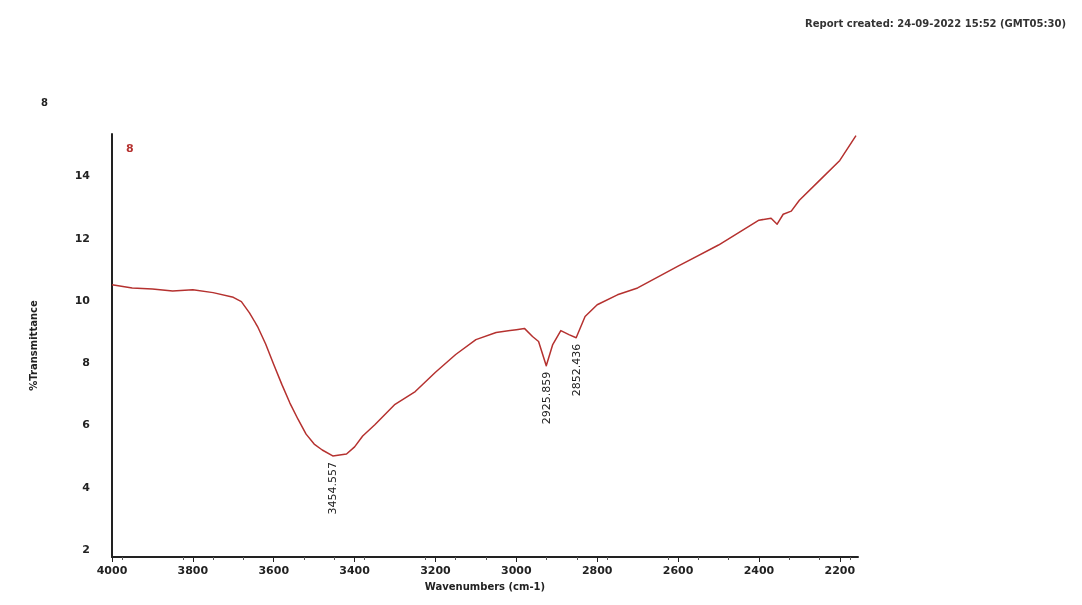 This screenshot has height=605, width=1082. I want to click on x-tick-label: 3800, so click(193, 570).